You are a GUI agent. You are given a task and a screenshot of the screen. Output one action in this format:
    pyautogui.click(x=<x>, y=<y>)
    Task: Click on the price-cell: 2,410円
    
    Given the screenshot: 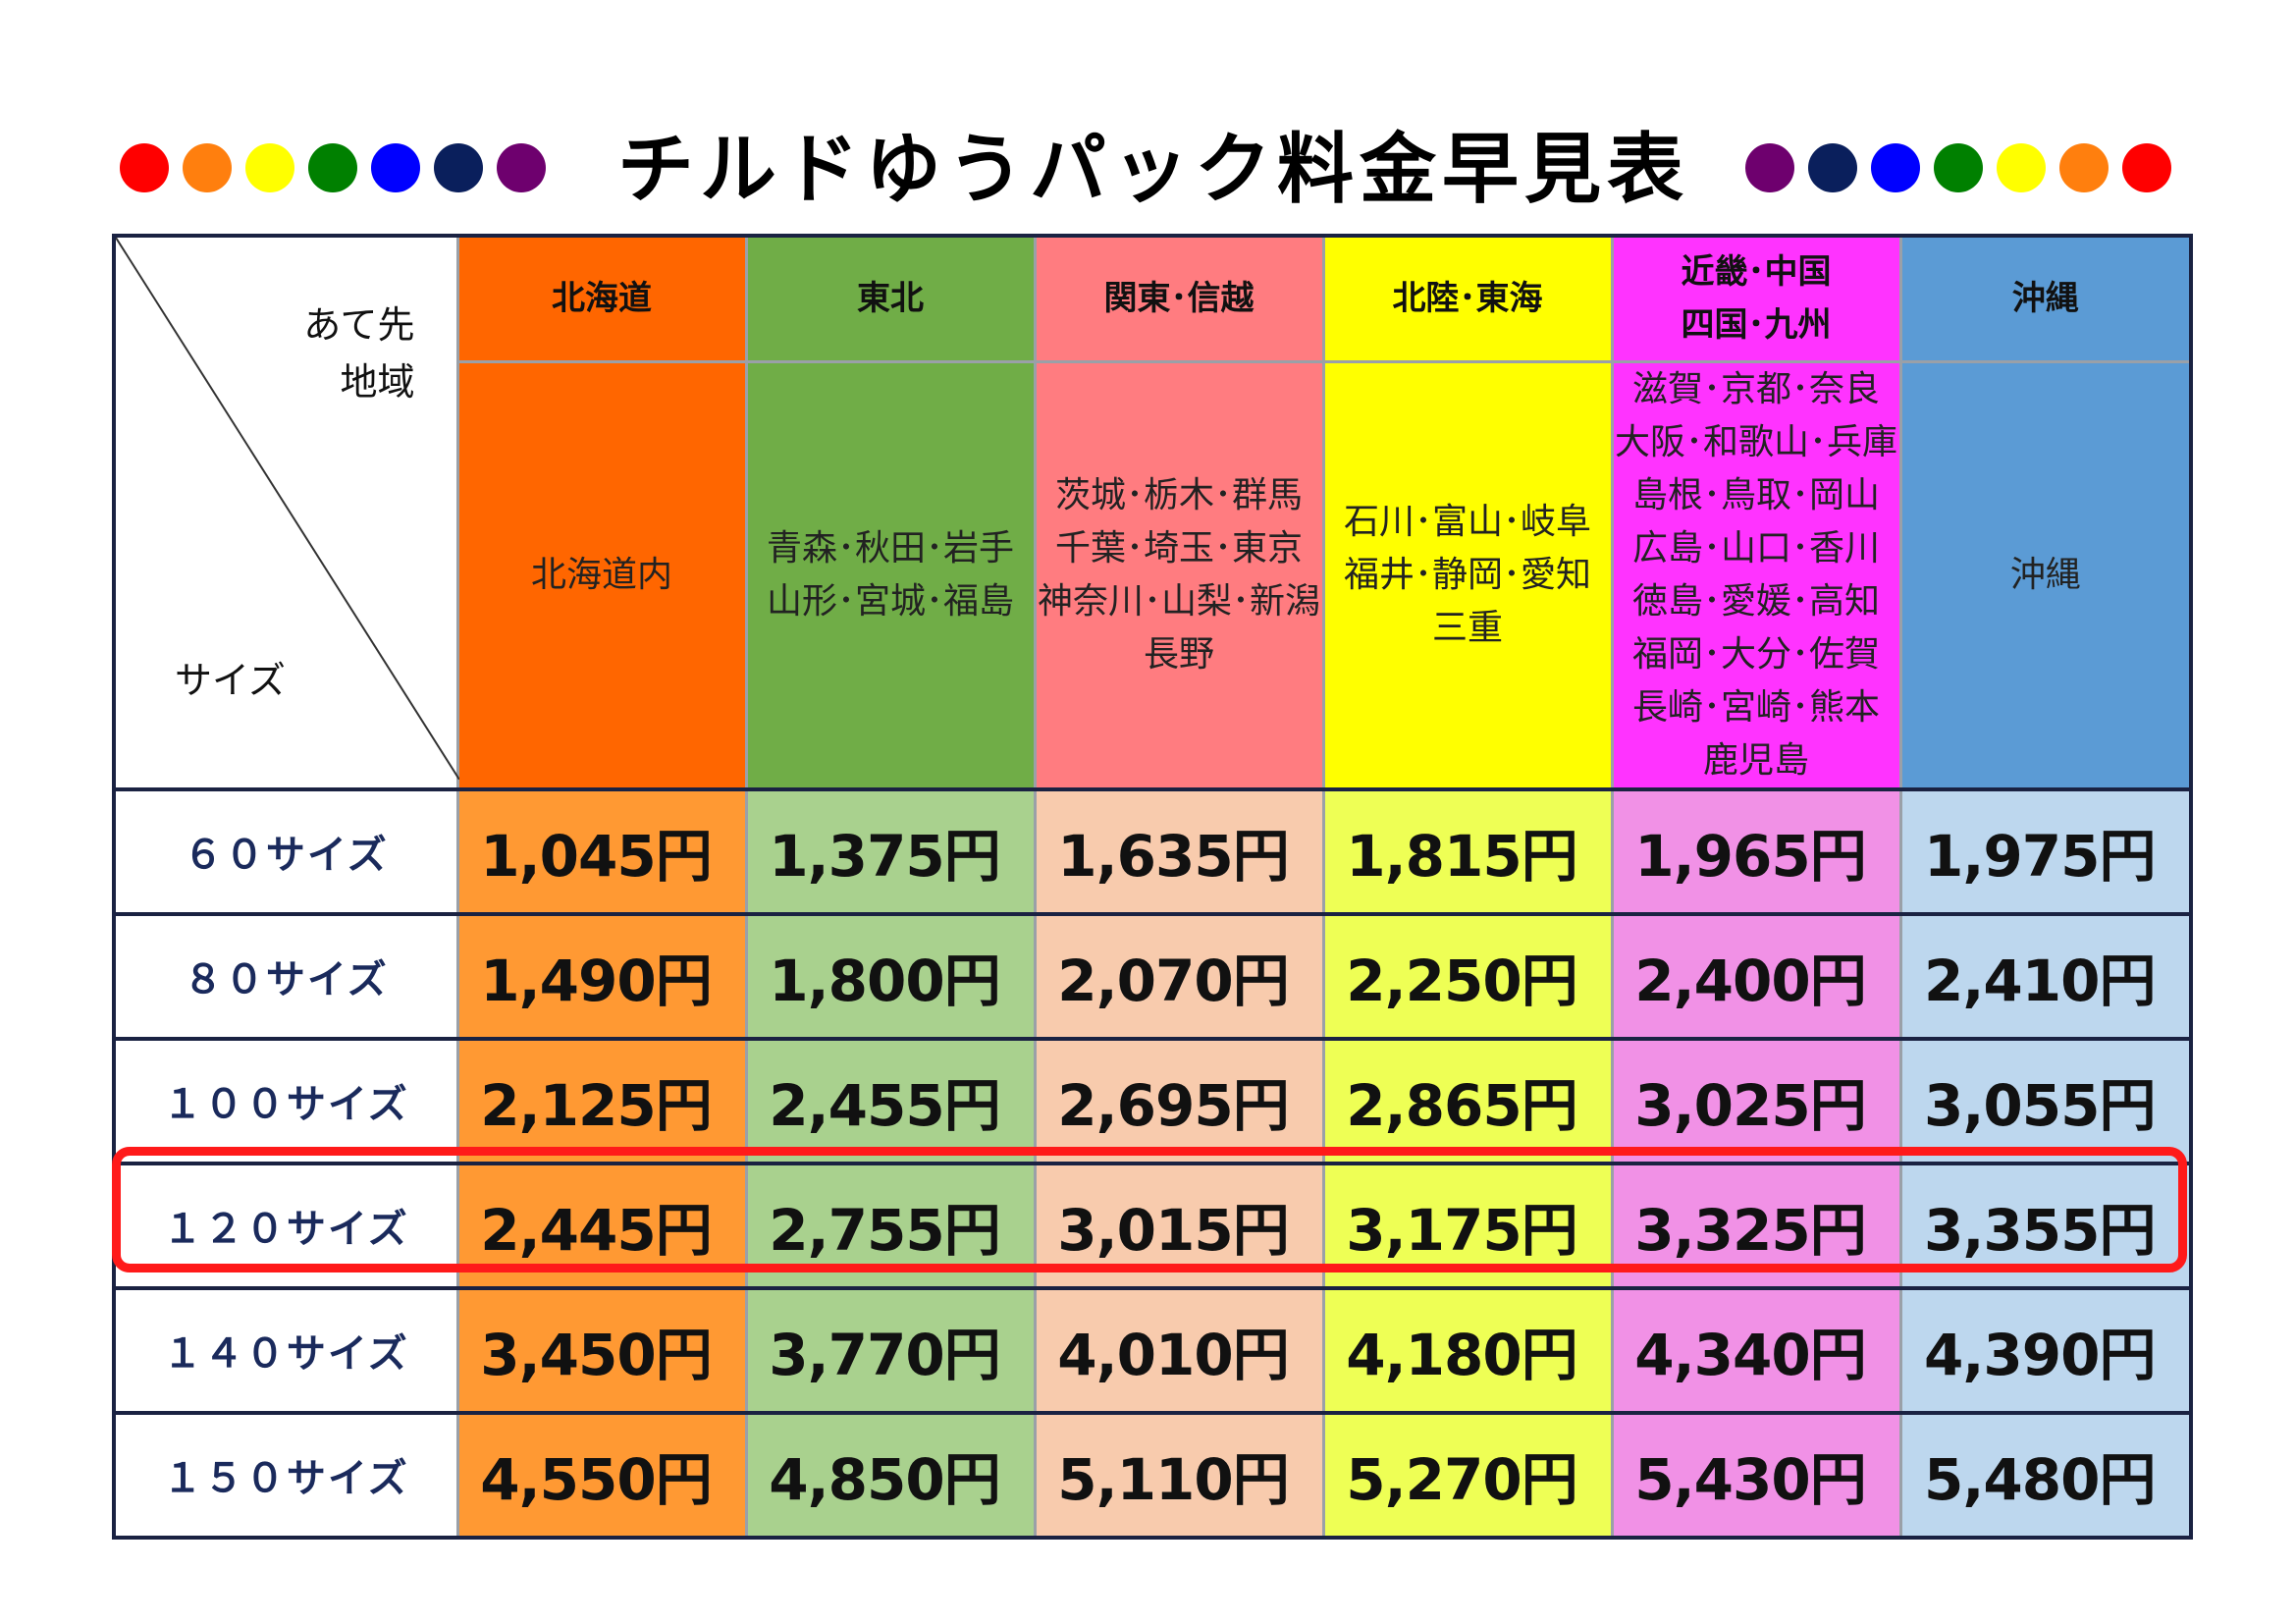 What is the action you would take?
    pyautogui.click(x=2044, y=975)
    